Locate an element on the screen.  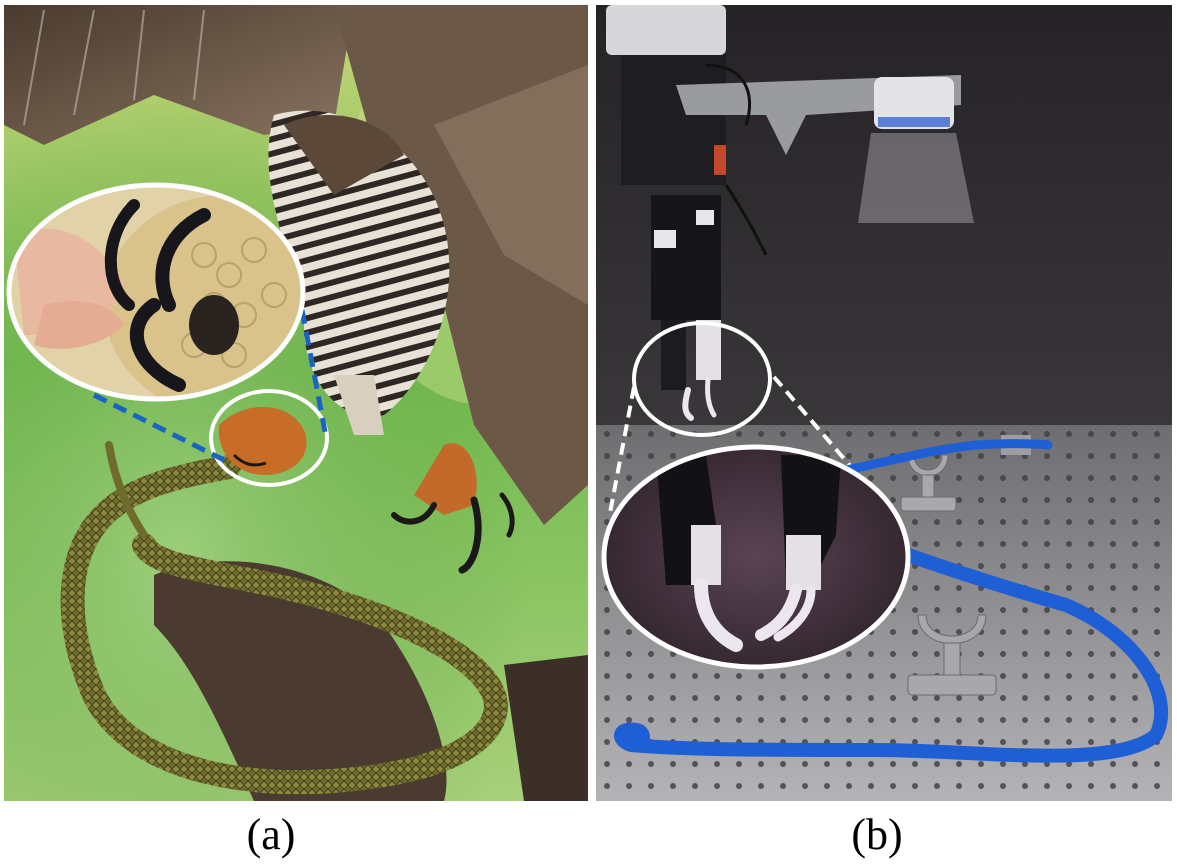
snake-body is located at coordinates (284, 625).